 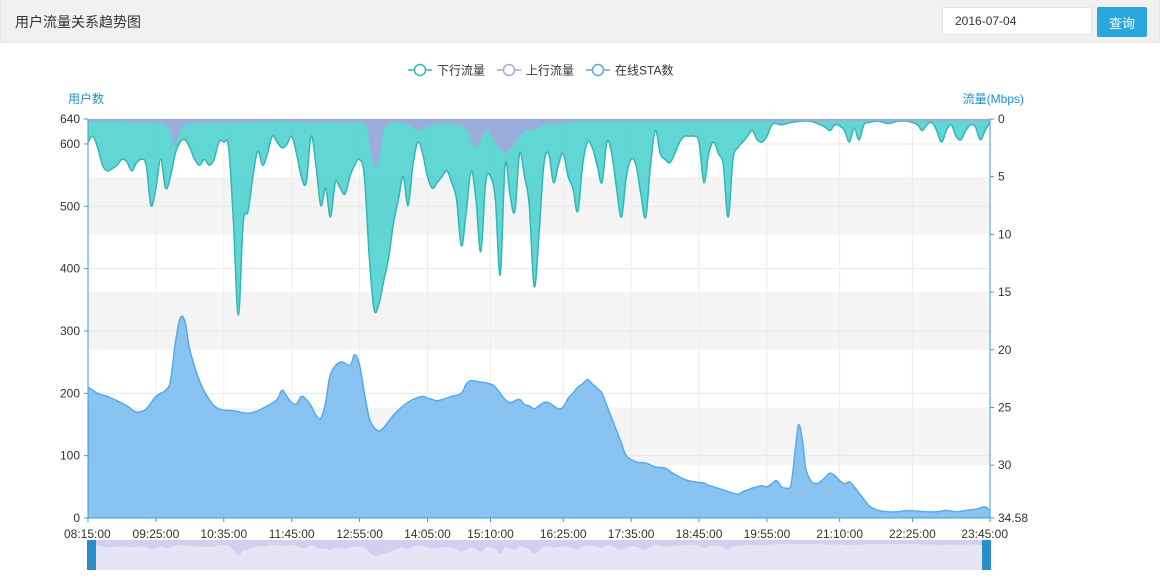 I want to click on x-tick-label: 15:10:00, so click(x=490, y=534).